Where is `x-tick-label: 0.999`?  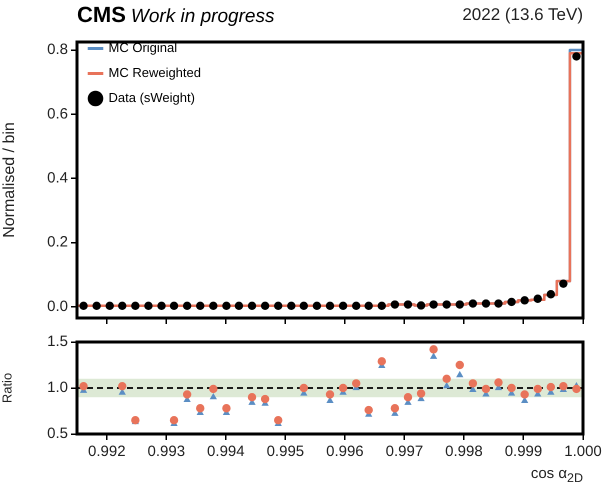
x-tick-label: 0.999 is located at coordinates (523, 451).